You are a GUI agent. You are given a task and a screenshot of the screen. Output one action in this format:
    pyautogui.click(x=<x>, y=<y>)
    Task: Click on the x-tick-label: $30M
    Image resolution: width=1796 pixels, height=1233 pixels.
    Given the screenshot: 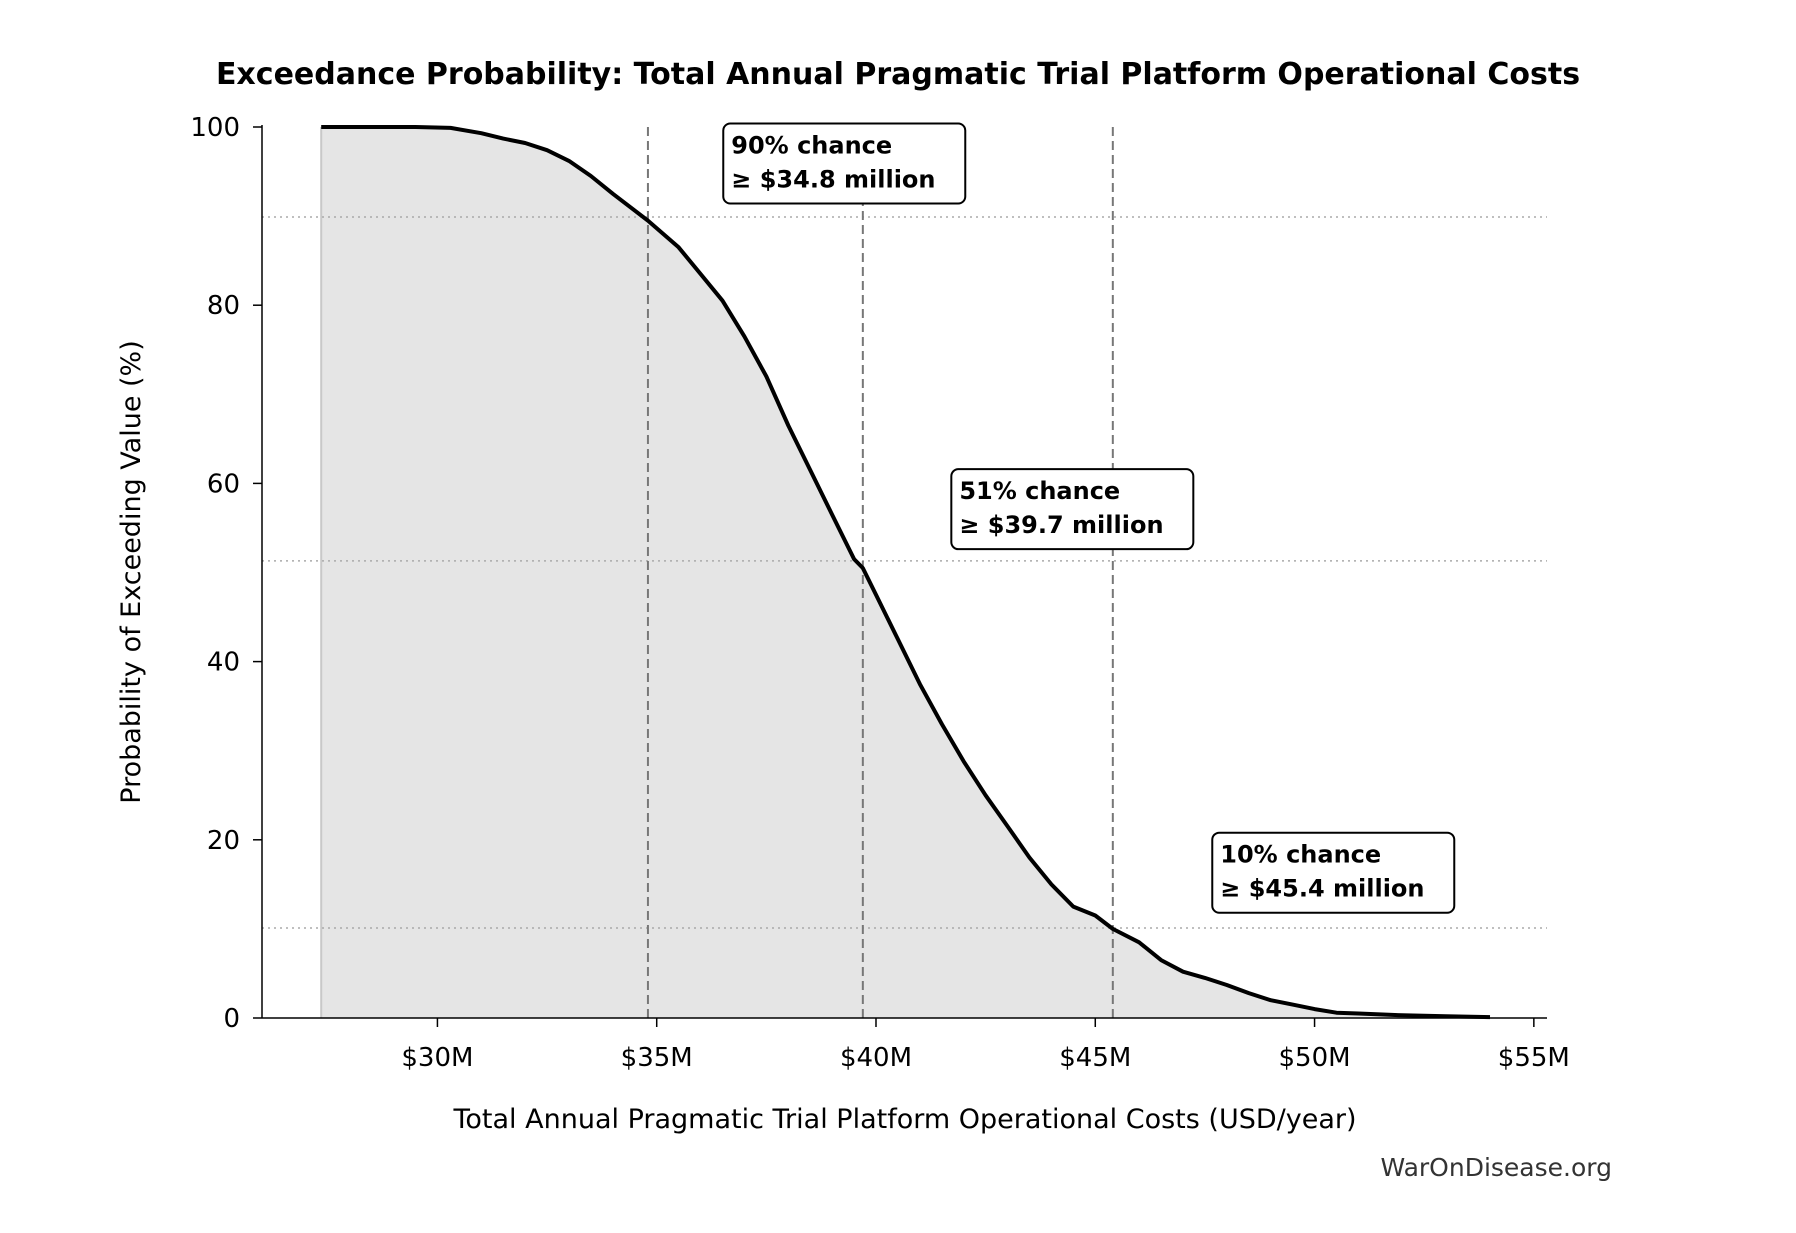 What is the action you would take?
    pyautogui.click(x=437, y=1058)
    